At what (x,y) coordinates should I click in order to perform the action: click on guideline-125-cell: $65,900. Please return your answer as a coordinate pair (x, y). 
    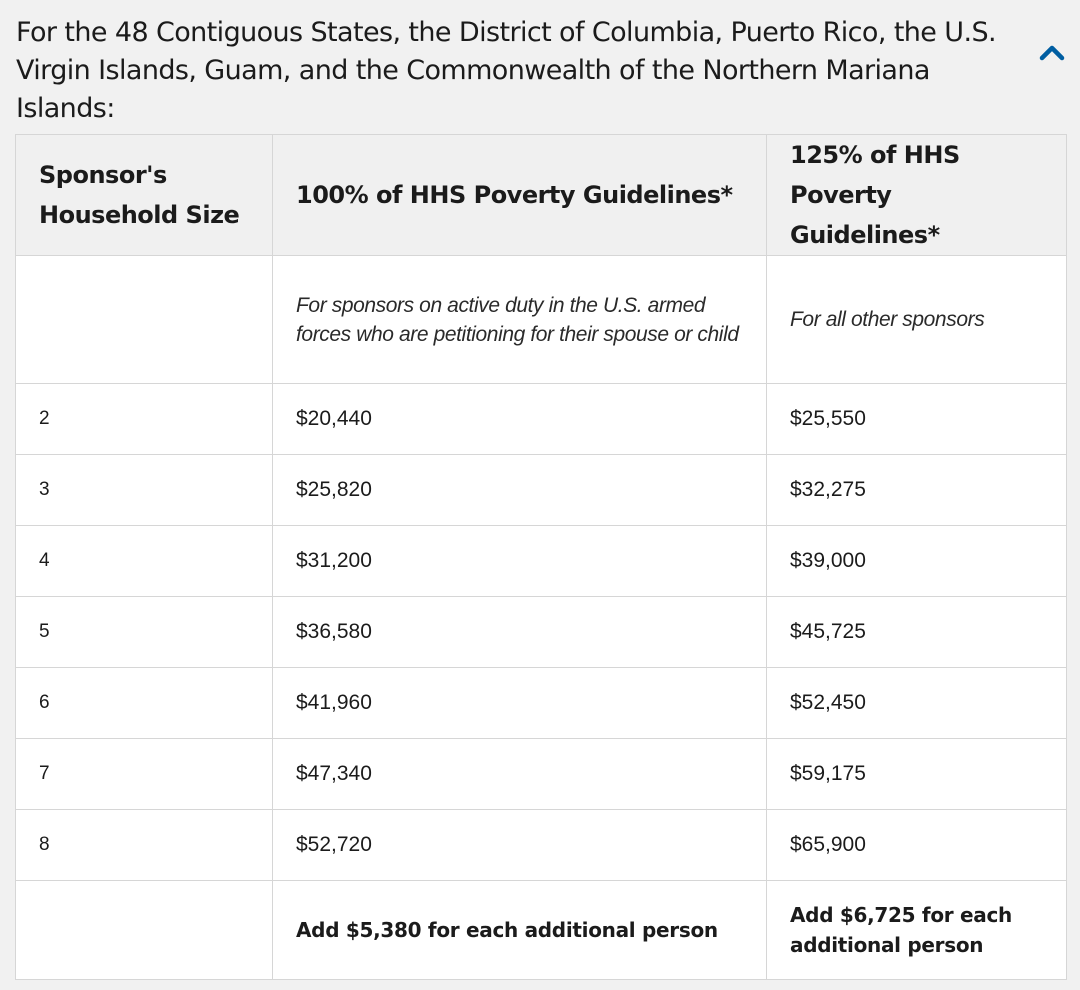
    Looking at the image, I should click on (916, 845).